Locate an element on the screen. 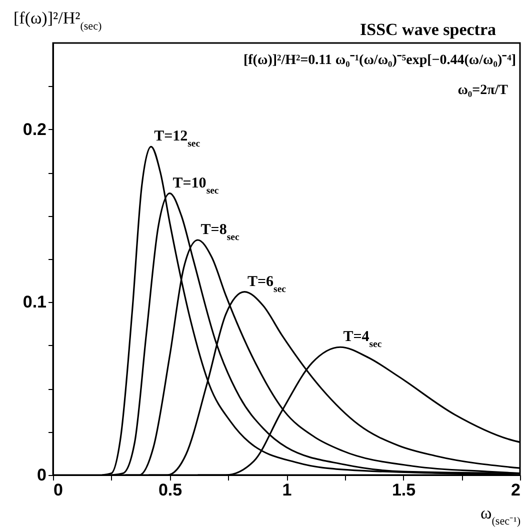 Image resolution: width=531 pixels, height=529 pixels. x-tick-label: 0 is located at coordinates (58, 490).